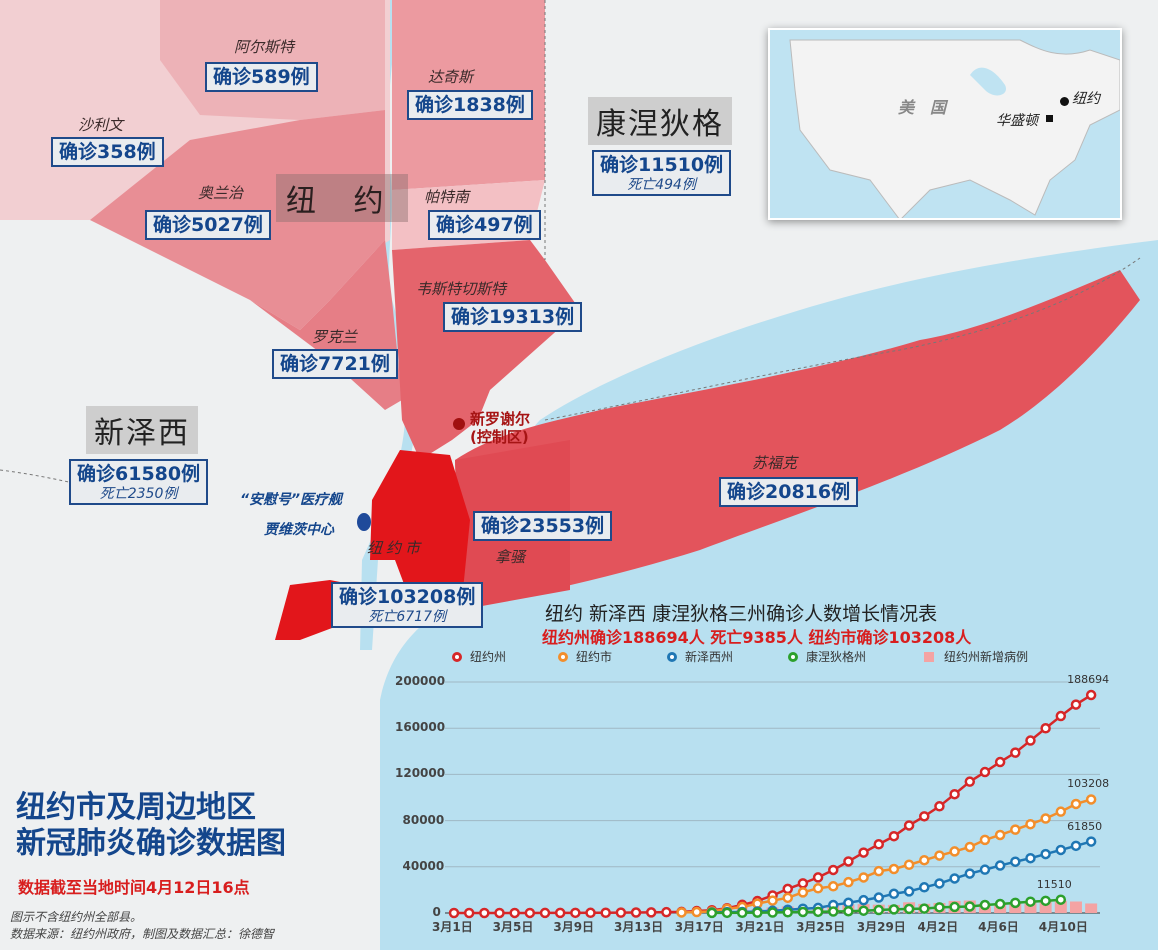  What do you see at coordinates (543, 526) in the screenshot?
I see `county-nassau-cases: 确诊23553例` at bounding box center [543, 526].